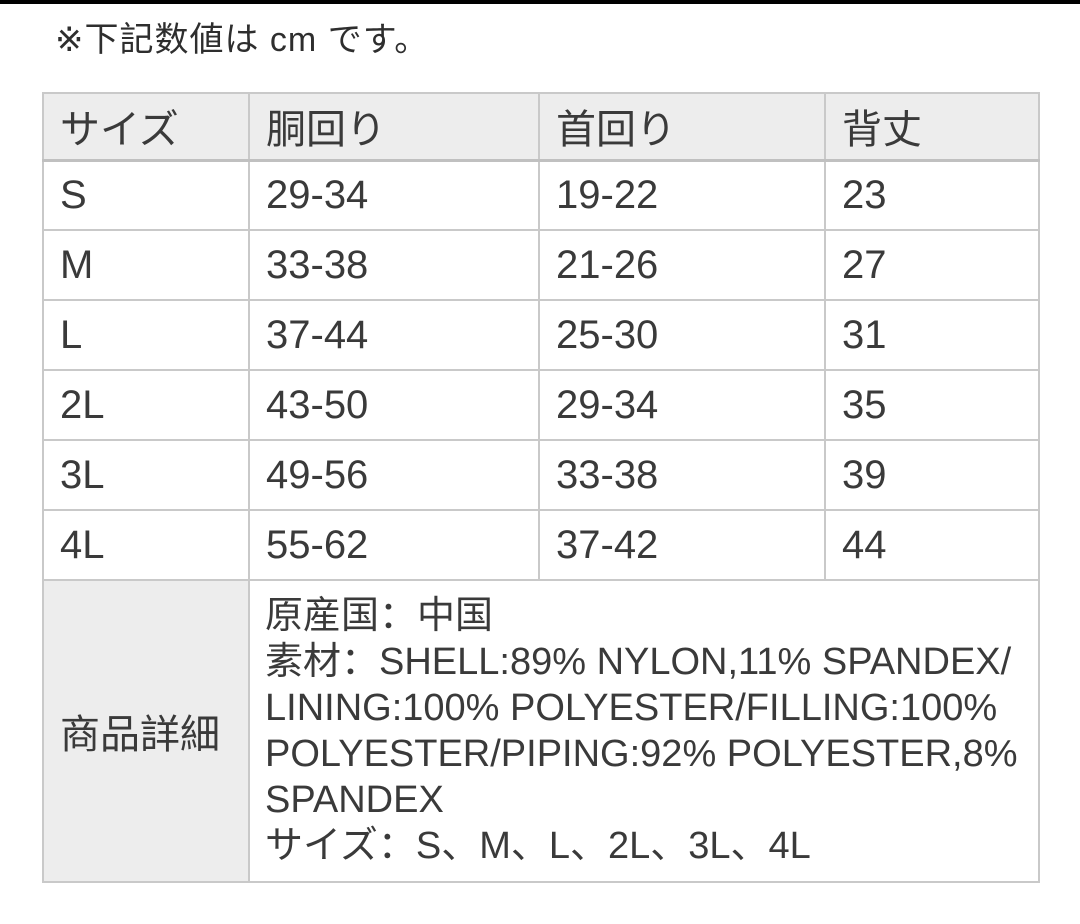  Describe the element at coordinates (394, 545) in the screenshot. I see `waist-cell: 55-62` at that location.